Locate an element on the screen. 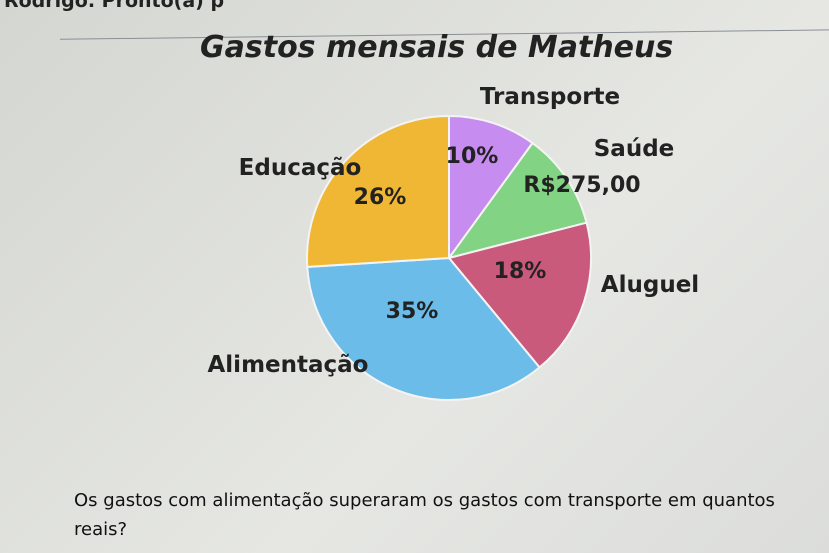 Image resolution: width=829 pixels, height=553 pixels. chart-title: Gastos mensais de Matheus is located at coordinates (437, 47).